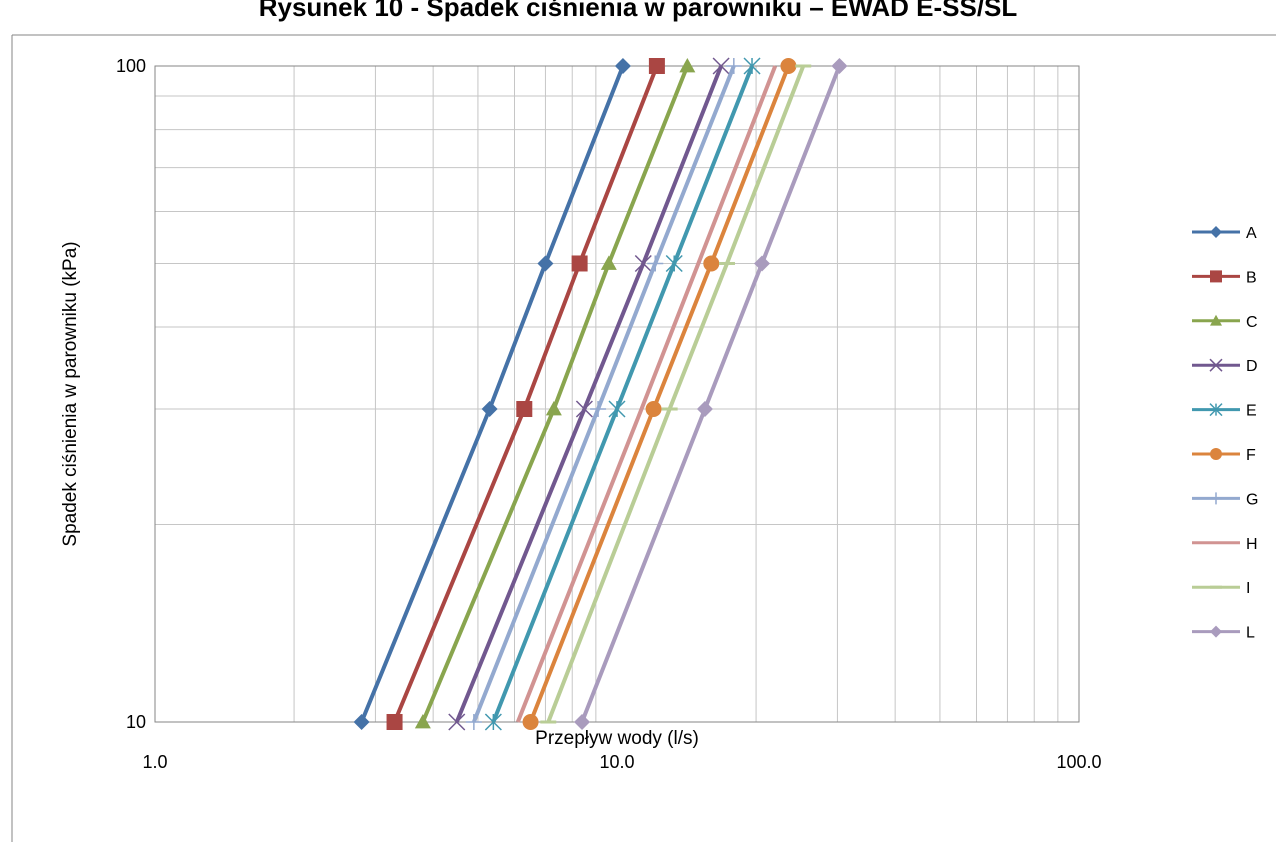  What do you see at coordinates (1252, 544) in the screenshot?
I see `legend-label: H` at bounding box center [1252, 544].